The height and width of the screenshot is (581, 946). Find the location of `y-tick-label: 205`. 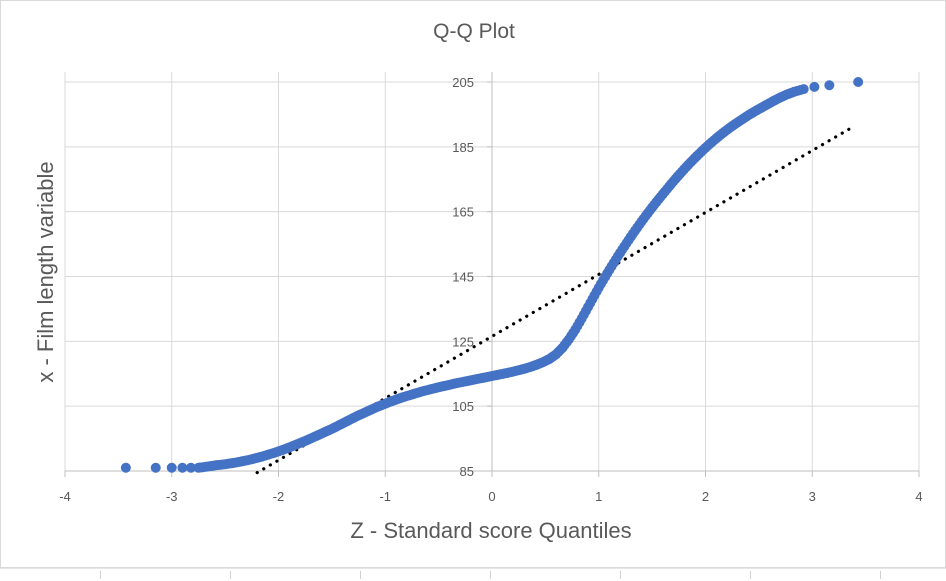

y-tick-label: 205 is located at coordinates (463, 82).